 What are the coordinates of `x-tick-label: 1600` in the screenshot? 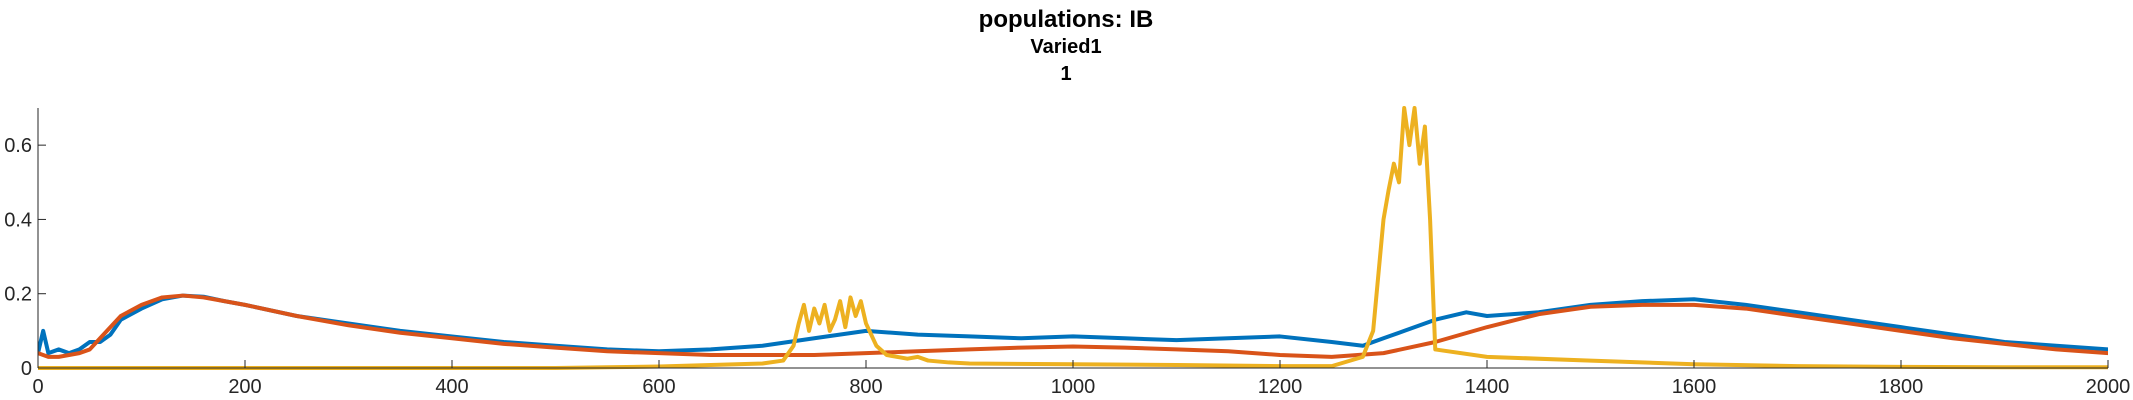 It's located at (1694, 387).